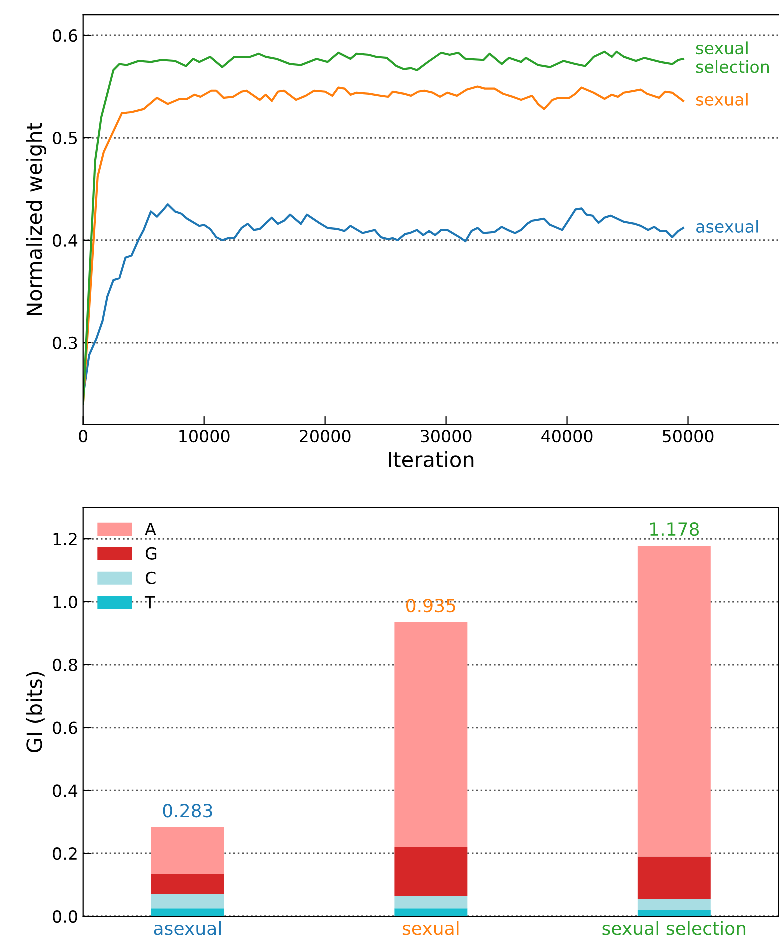 This screenshot has height=940, width=779. I want to click on x-tick-label: 30000, so click(446, 436).